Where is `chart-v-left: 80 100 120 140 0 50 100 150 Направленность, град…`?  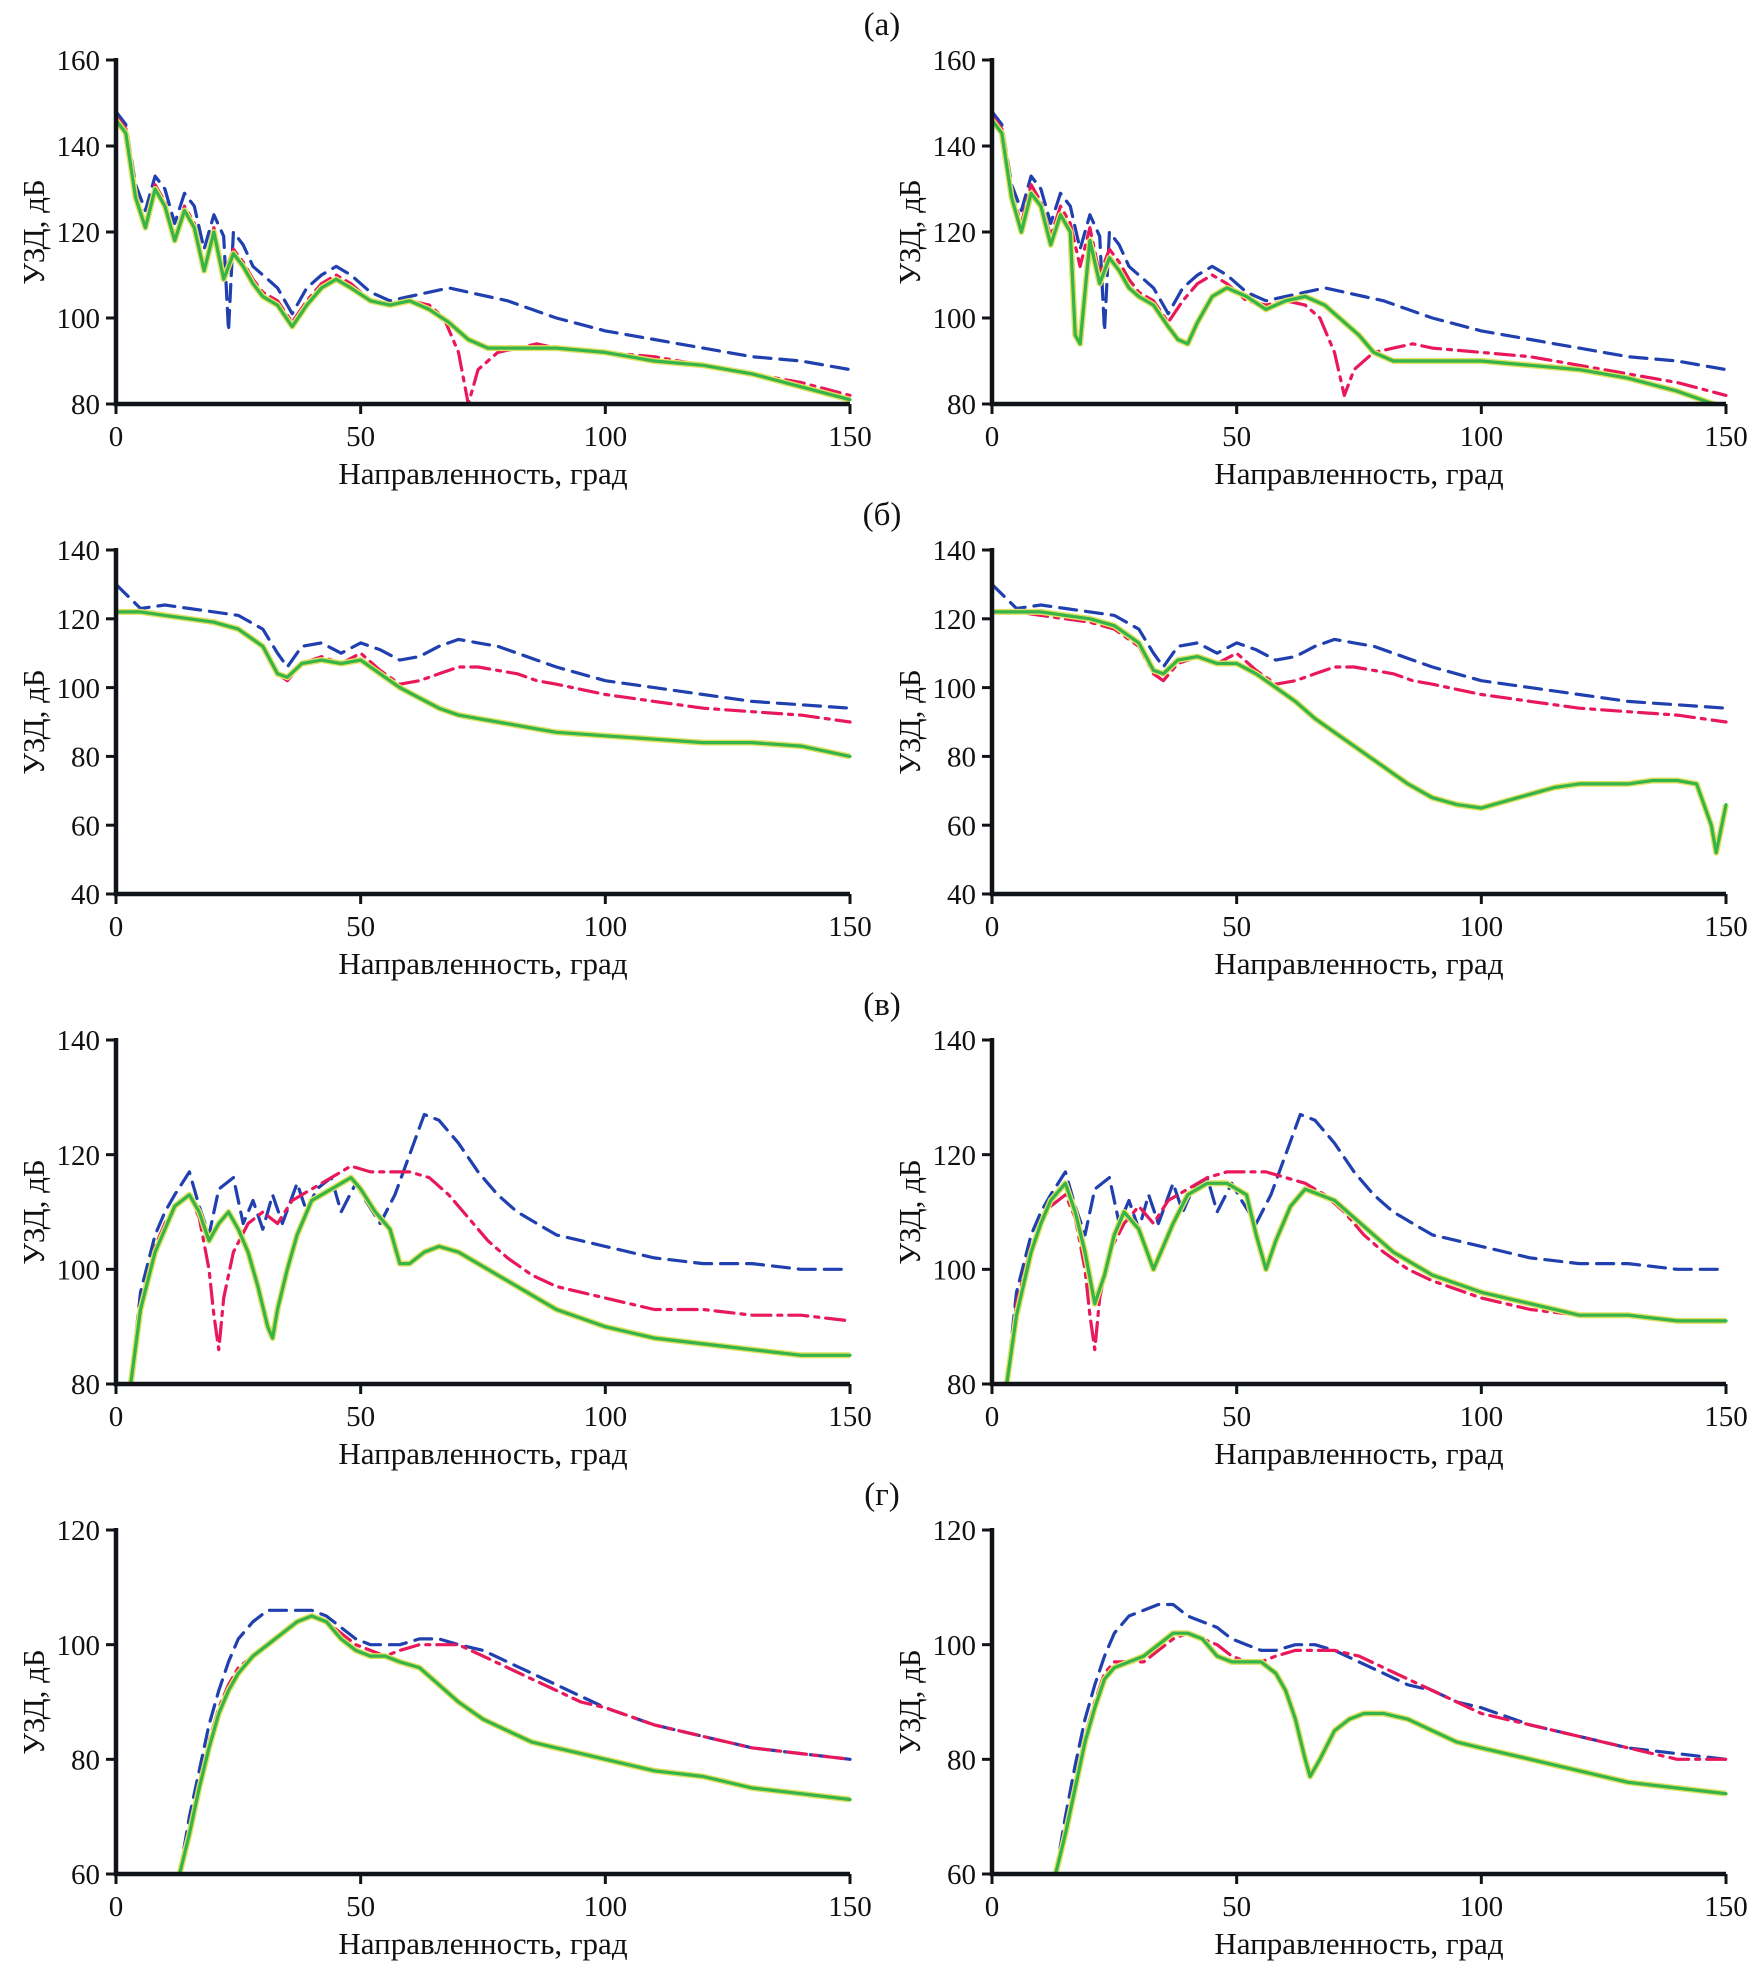 chart-v-left: 80 100 120 140 0 50 100 150 Направленность, град… is located at coordinates (444, 1249).